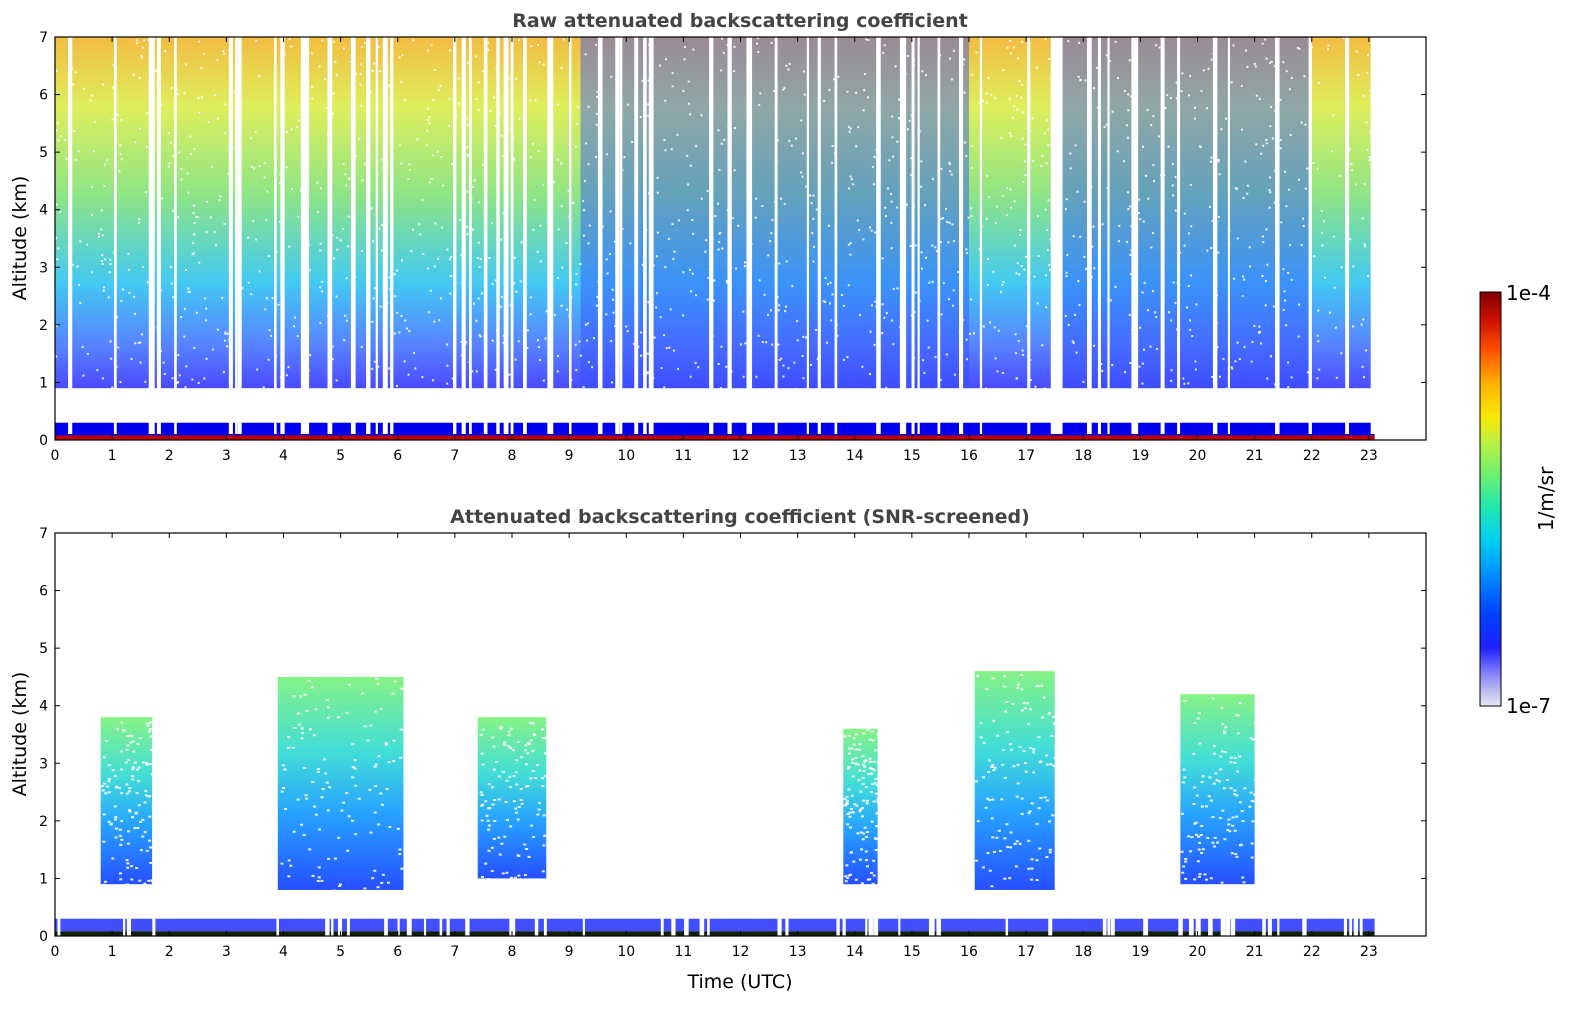 This screenshot has width=1595, height=1020. Describe the element at coordinates (112, 952) in the screenshot. I see `x-tick-label: 1` at that location.